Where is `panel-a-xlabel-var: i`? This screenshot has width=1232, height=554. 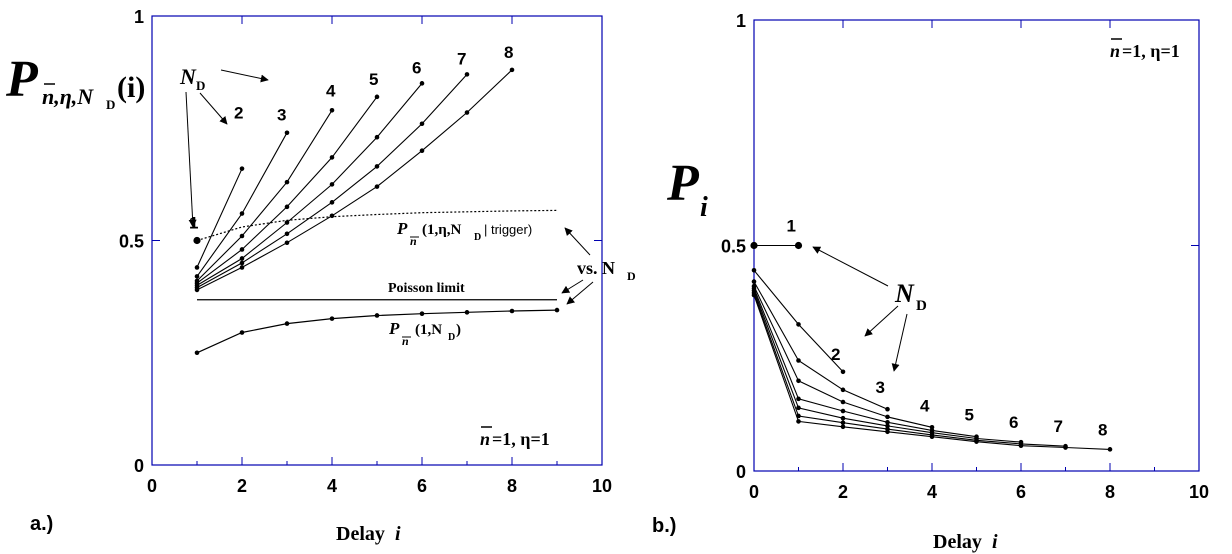
panel-a-xlabel-var: i is located at coordinates (398, 534).